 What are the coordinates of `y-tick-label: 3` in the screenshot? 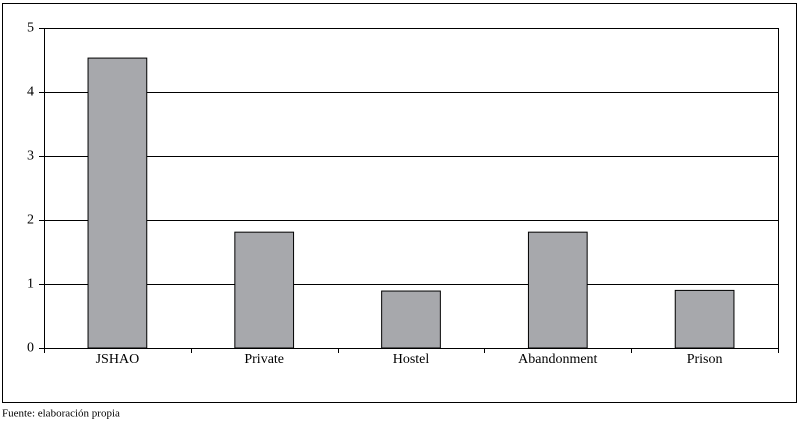 It's located at (30, 156).